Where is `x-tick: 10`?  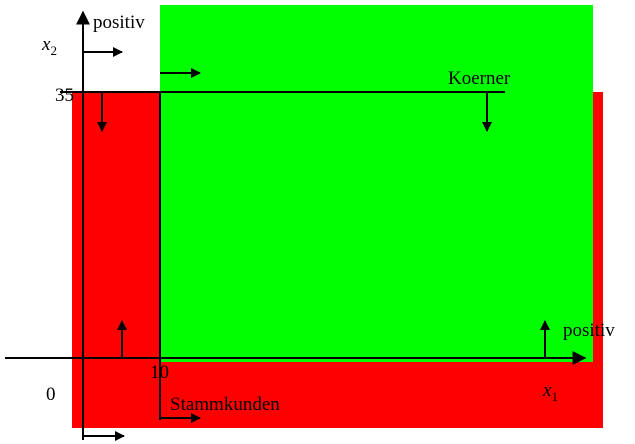 x-tick: 10 is located at coordinates (159, 372).